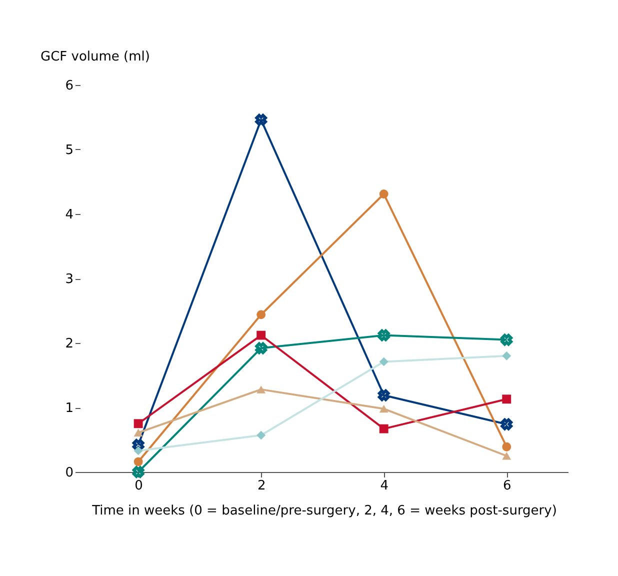 This screenshot has height=576, width=618. What do you see at coordinates (69, 150) in the screenshot?
I see `y-tick-label: 5` at bounding box center [69, 150].